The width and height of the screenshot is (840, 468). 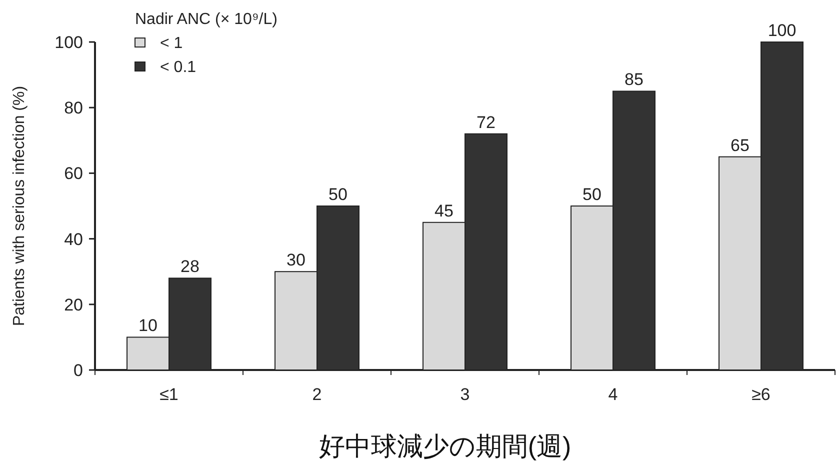 What do you see at coordinates (73, 304) in the screenshot?
I see `y-tick-label: 20` at bounding box center [73, 304].